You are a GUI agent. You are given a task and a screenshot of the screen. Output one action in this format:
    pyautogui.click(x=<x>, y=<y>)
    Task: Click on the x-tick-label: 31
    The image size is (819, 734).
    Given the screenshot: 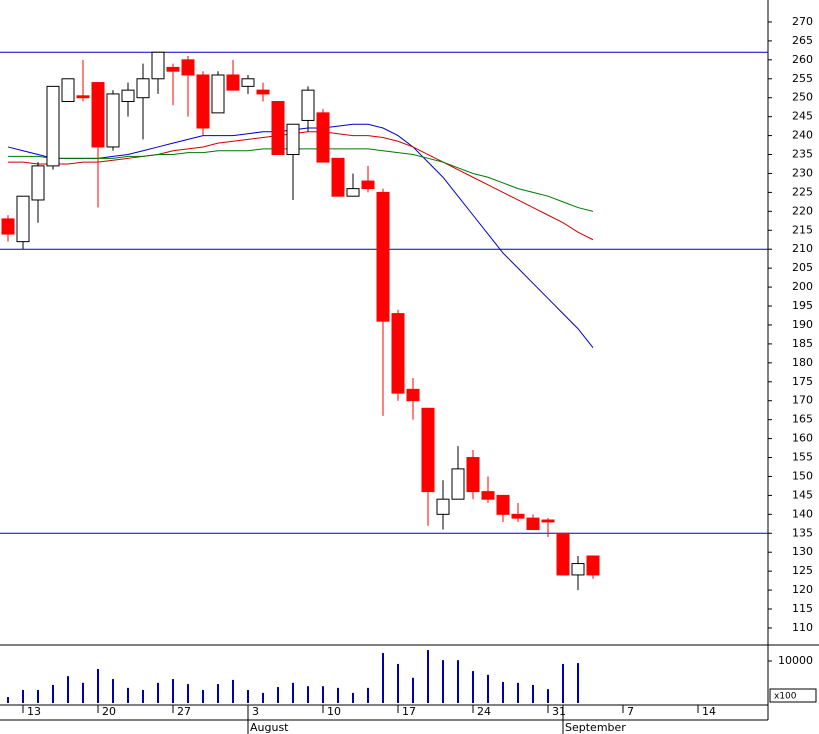 What is the action you would take?
    pyautogui.click(x=559, y=711)
    